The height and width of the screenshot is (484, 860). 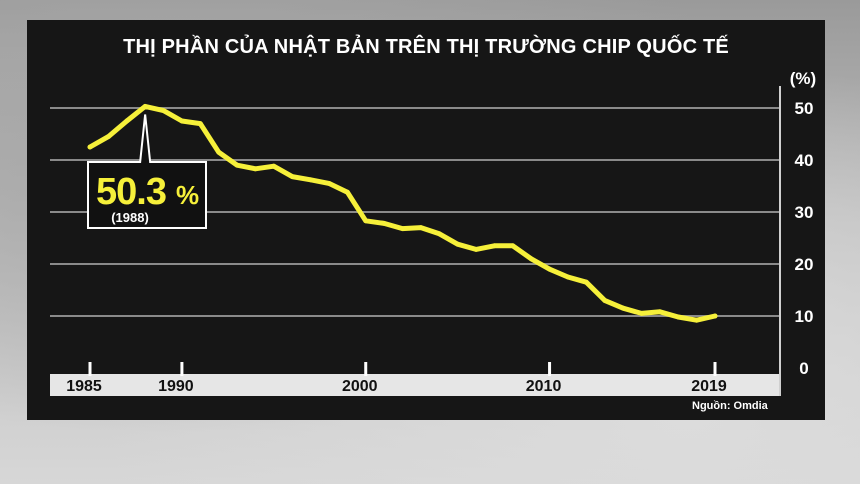 What do you see at coordinates (84, 386) in the screenshot?
I see `x-tick-label: 1985` at bounding box center [84, 386].